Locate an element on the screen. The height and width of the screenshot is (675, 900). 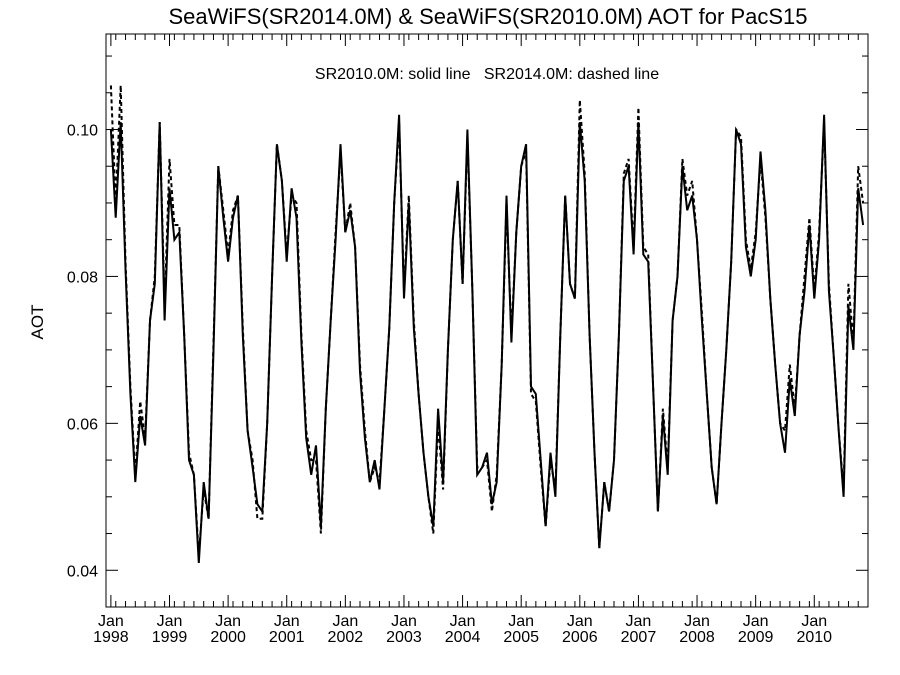
x-tick-label-year: 2001 is located at coordinates (287, 637).